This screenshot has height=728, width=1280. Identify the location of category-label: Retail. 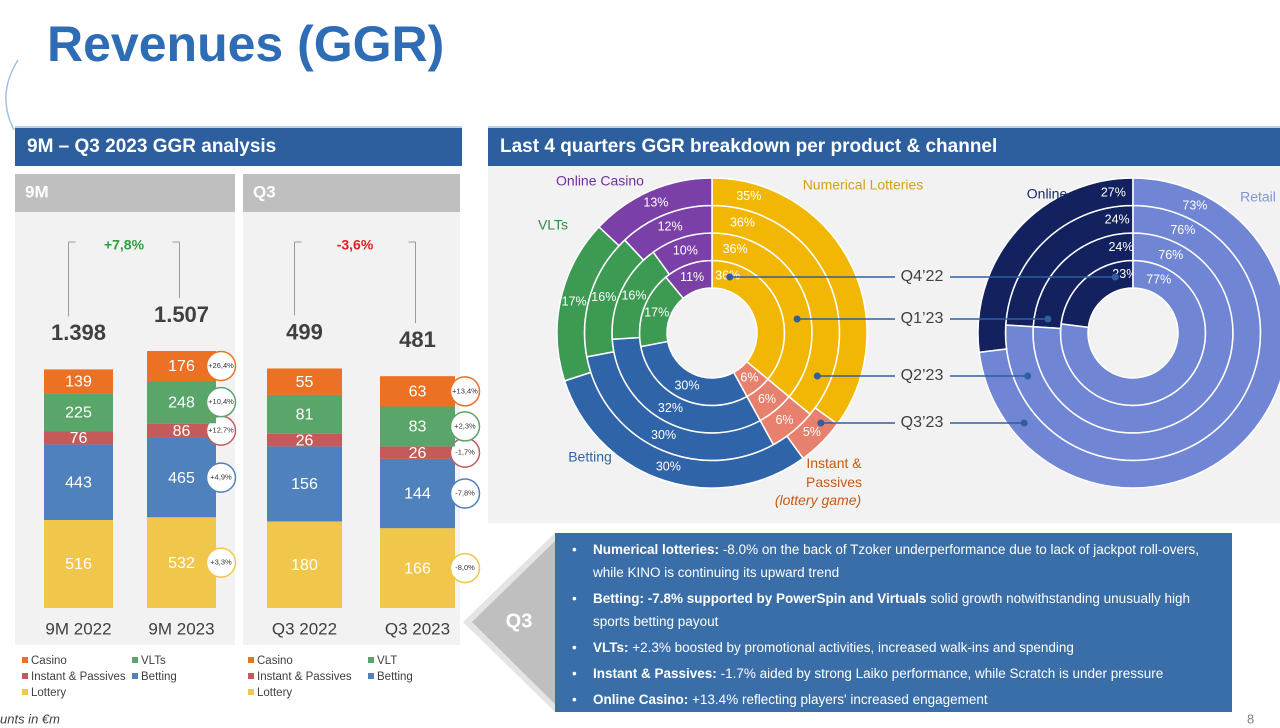
(1258, 197).